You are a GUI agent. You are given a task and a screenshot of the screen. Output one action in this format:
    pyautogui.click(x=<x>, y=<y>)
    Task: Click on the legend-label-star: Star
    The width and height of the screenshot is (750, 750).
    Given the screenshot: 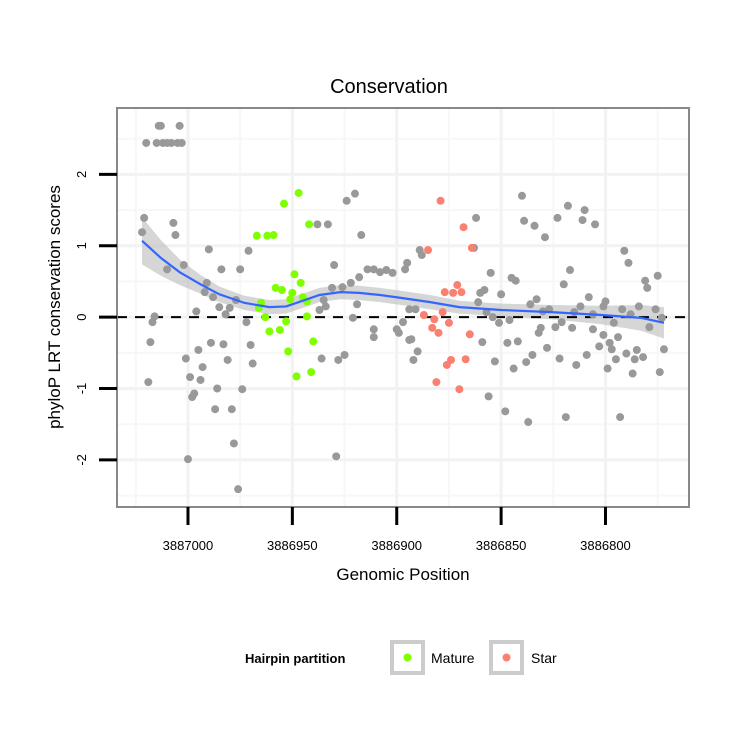 What is the action you would take?
    pyautogui.click(x=544, y=658)
    